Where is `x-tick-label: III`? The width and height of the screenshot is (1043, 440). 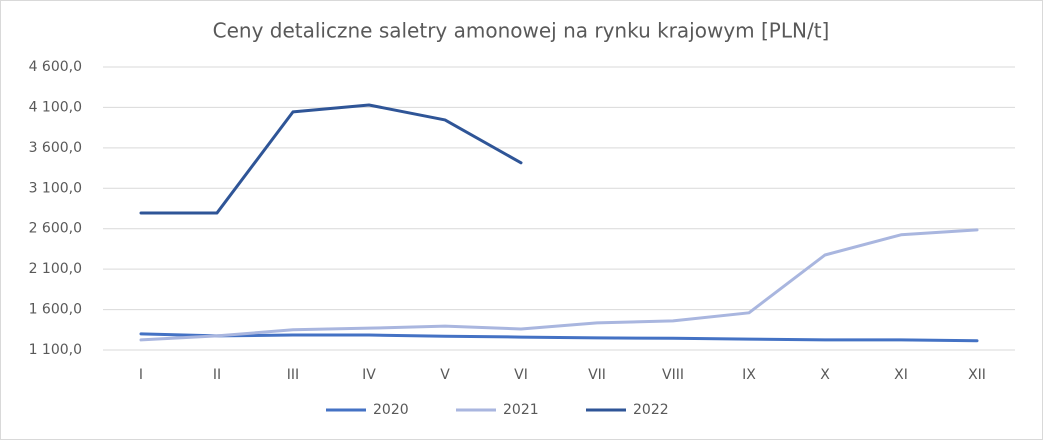 x-tick-label: III is located at coordinates (293, 375).